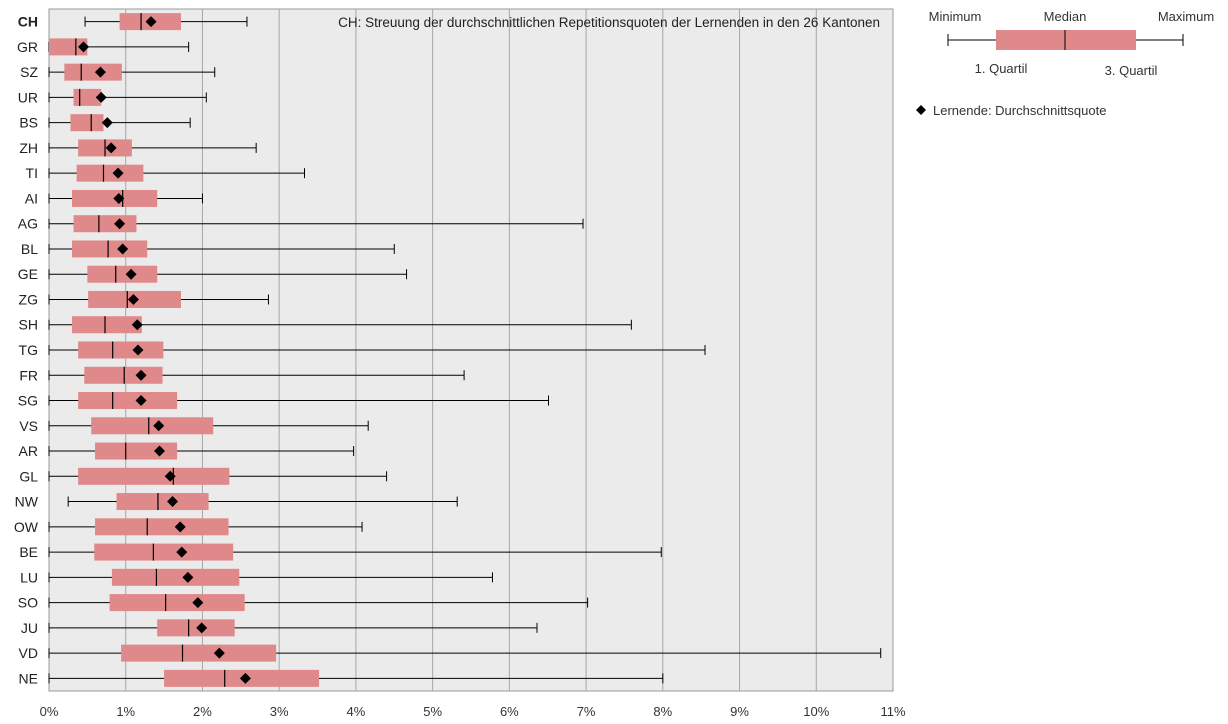  Describe the element at coordinates (166, 173) in the screenshot. I see `box-row-ti: TI` at that location.